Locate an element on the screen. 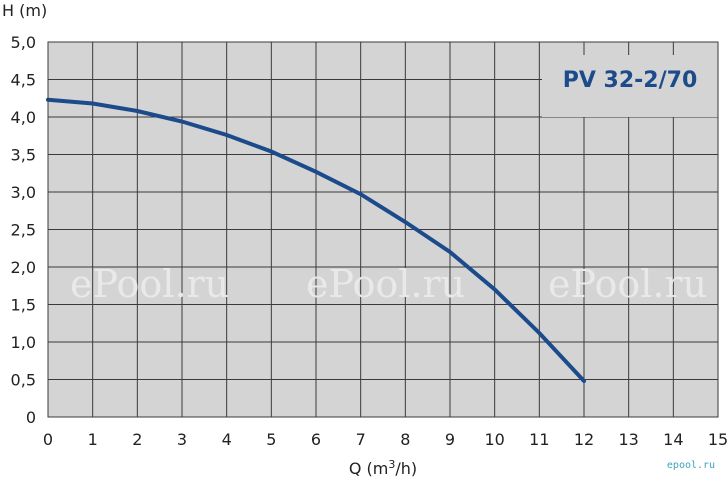  y-tick-label: 5,0 is located at coordinates (23, 42).